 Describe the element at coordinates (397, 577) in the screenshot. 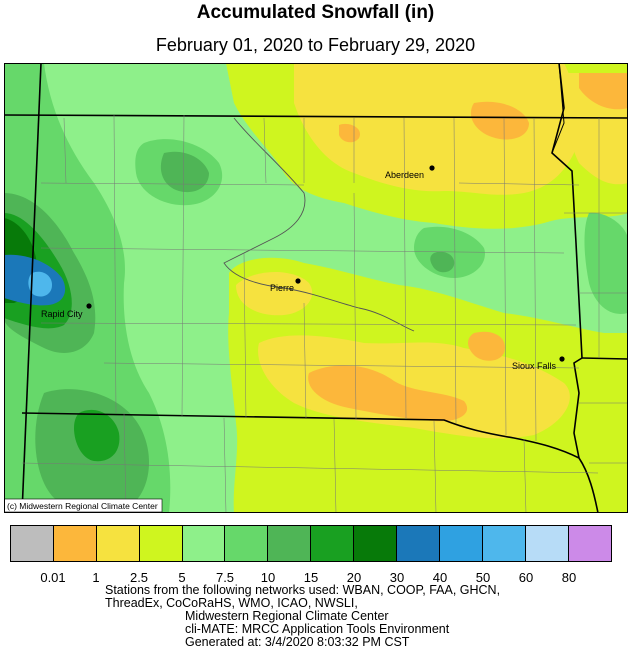

I see `legend-tick-label: 30` at that location.